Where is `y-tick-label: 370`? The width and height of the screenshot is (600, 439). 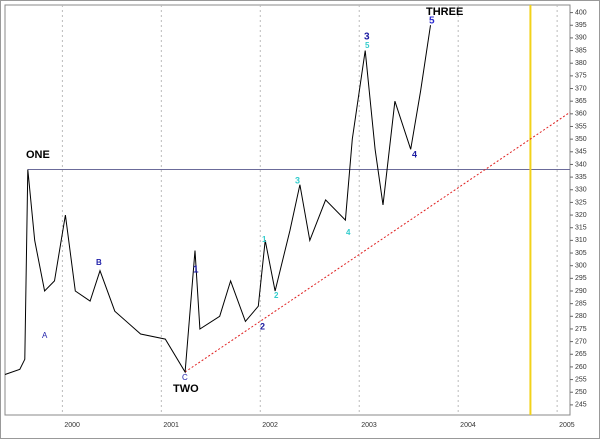 y-tick-label: 370 is located at coordinates (581, 88).